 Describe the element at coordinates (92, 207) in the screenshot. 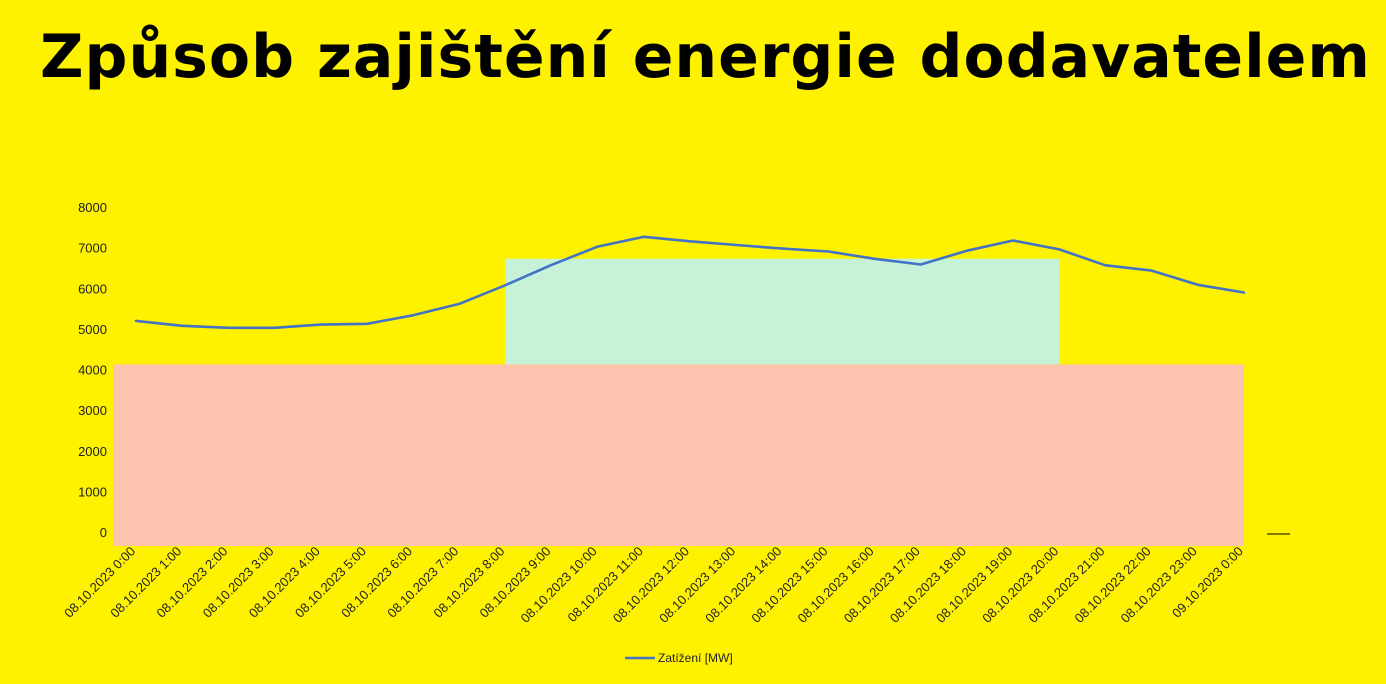

I see `y-tick-label: 8000` at that location.